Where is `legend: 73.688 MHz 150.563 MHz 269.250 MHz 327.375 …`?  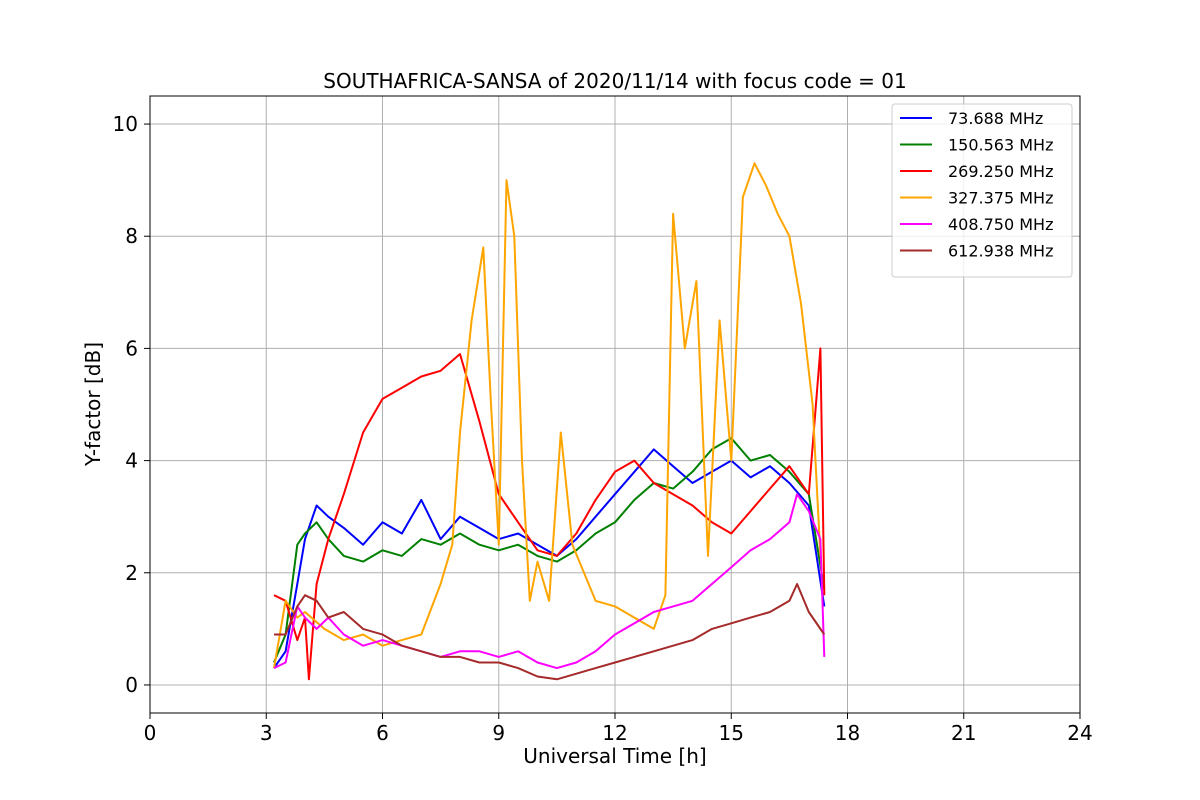 legend: 73.688 MHz 150.563 MHz 269.250 MHz 327.375 … is located at coordinates (982, 190).